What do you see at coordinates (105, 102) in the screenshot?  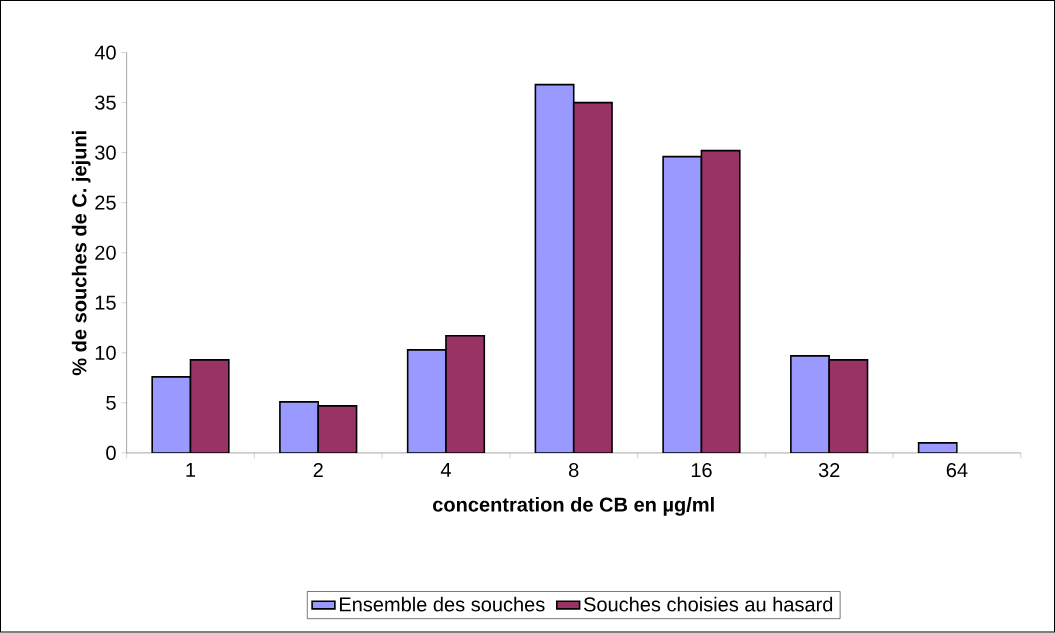 I see `y-tick-label: 35` at bounding box center [105, 102].